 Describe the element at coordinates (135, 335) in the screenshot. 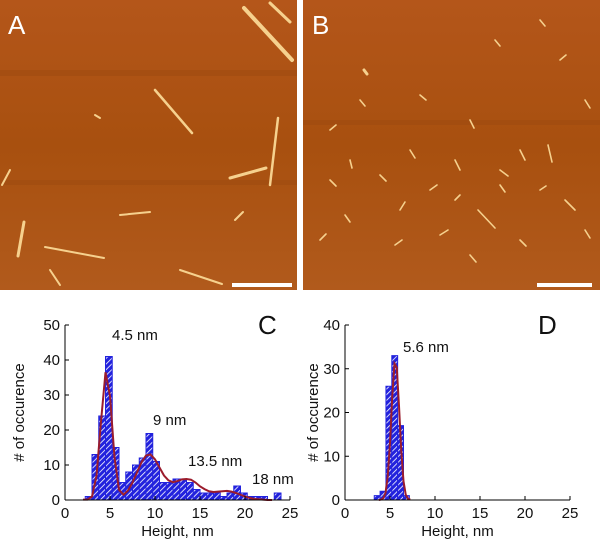

I see `peak-annotation: 4.5 nm` at that location.